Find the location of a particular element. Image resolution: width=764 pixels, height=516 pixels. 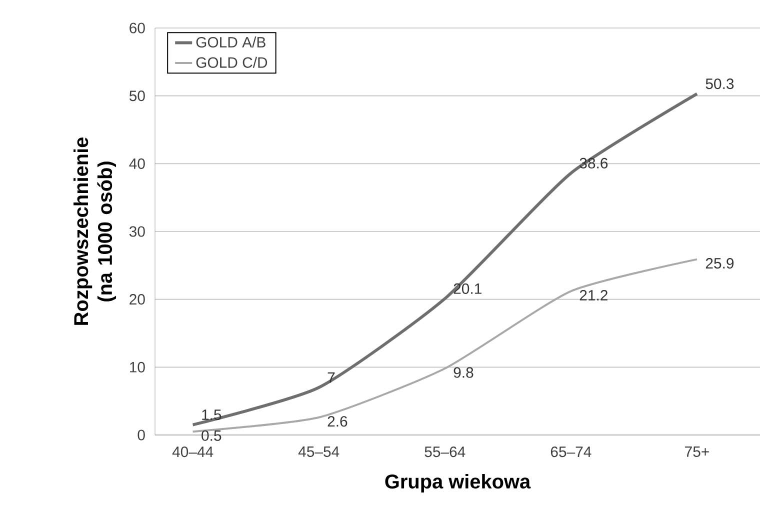

x-tick-label: 40–44 is located at coordinates (193, 452).